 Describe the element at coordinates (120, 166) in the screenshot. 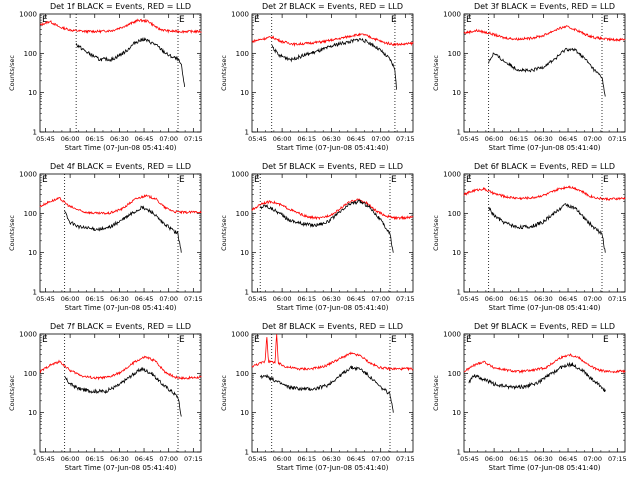

I see `panel-title: Det 4f BLACK = Events, RED = LLD` at that location.